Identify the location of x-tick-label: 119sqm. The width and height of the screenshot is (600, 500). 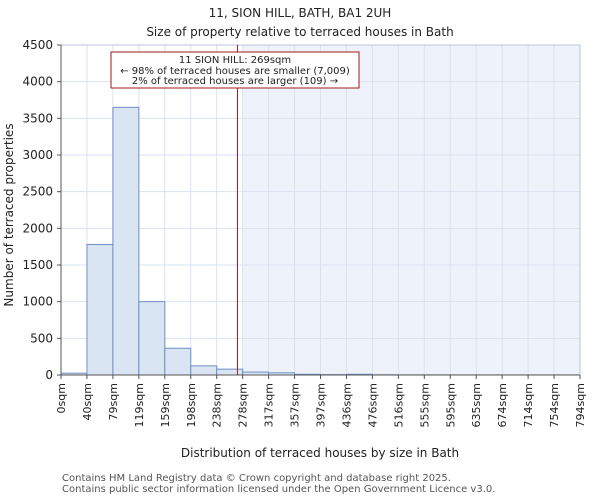
(139, 405).